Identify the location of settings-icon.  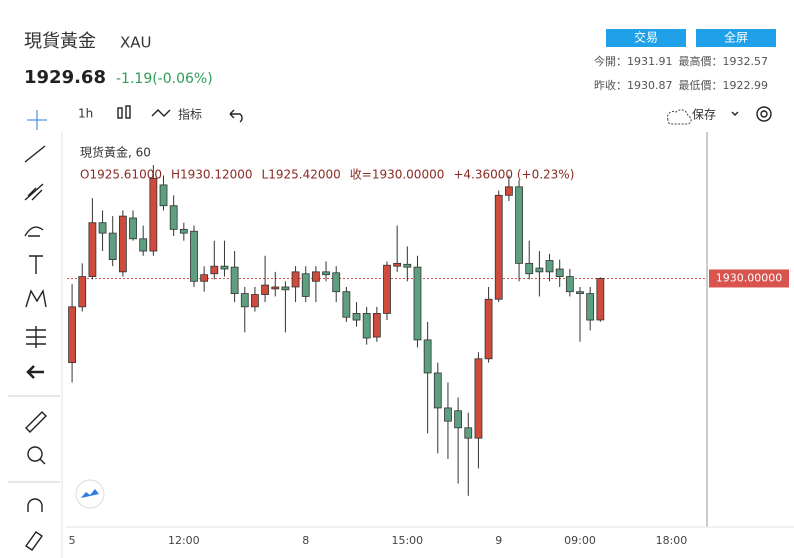
(764, 114).